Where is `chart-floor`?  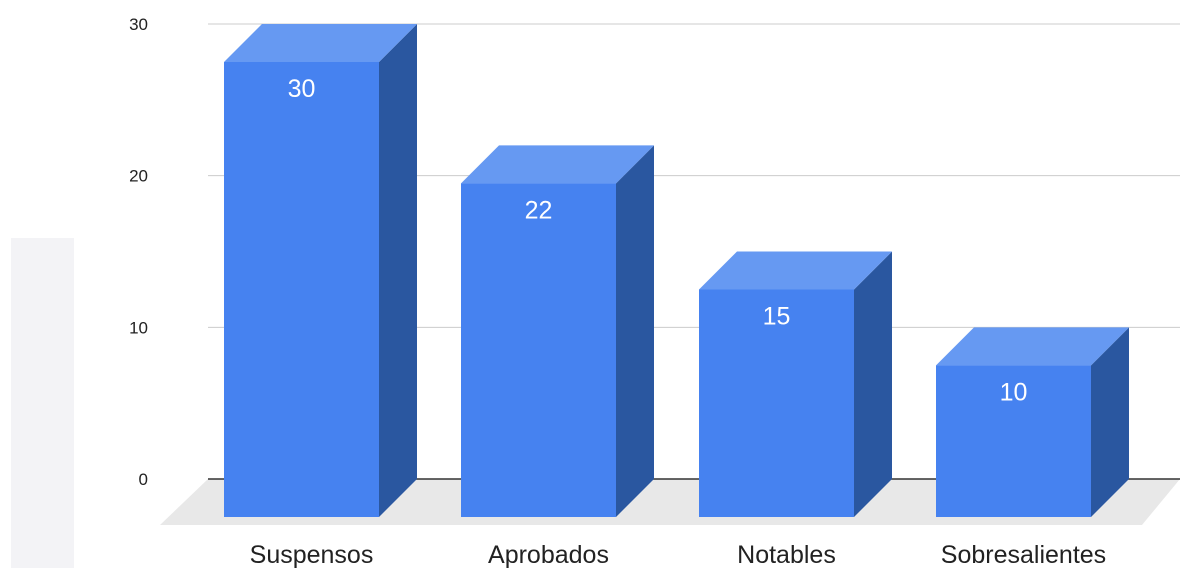
chart-floor is located at coordinates (670, 502).